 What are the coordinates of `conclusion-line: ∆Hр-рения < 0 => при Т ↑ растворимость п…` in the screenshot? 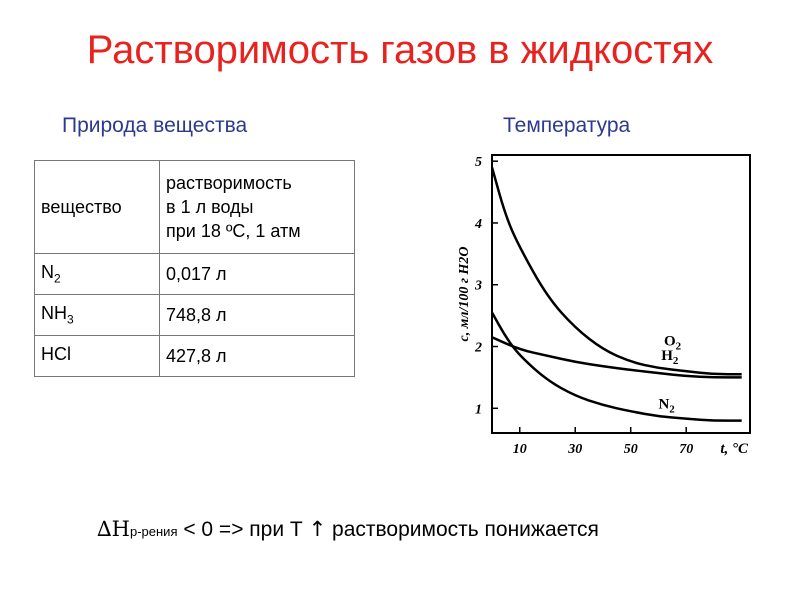 It's located at (348, 529).